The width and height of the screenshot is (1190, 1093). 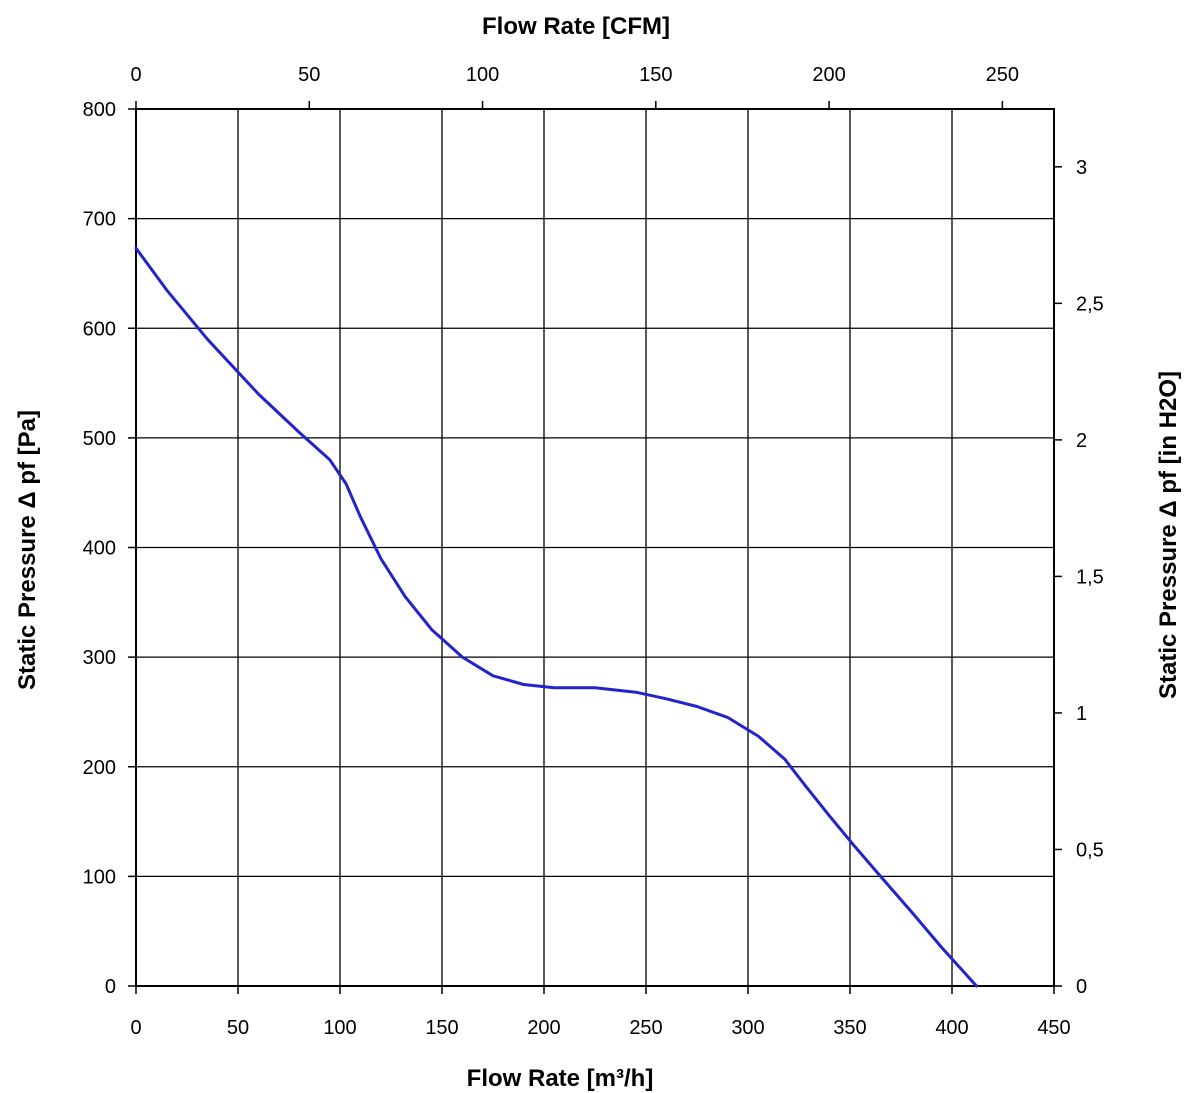 I want to click on left-axis-tick-label: 800, so click(x=99, y=110).